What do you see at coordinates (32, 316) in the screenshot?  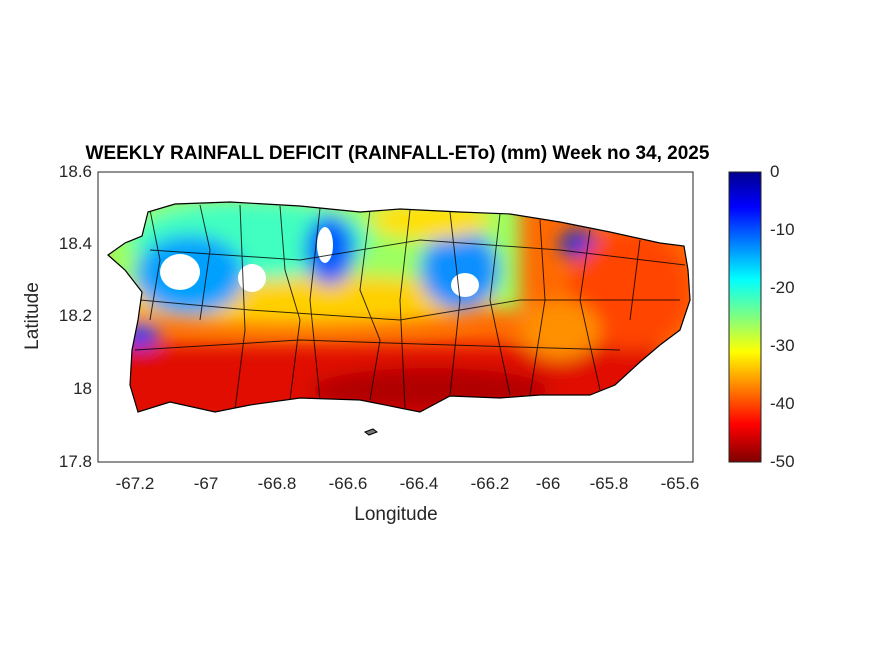 I see `y-axis-label: Latitude` at bounding box center [32, 316].